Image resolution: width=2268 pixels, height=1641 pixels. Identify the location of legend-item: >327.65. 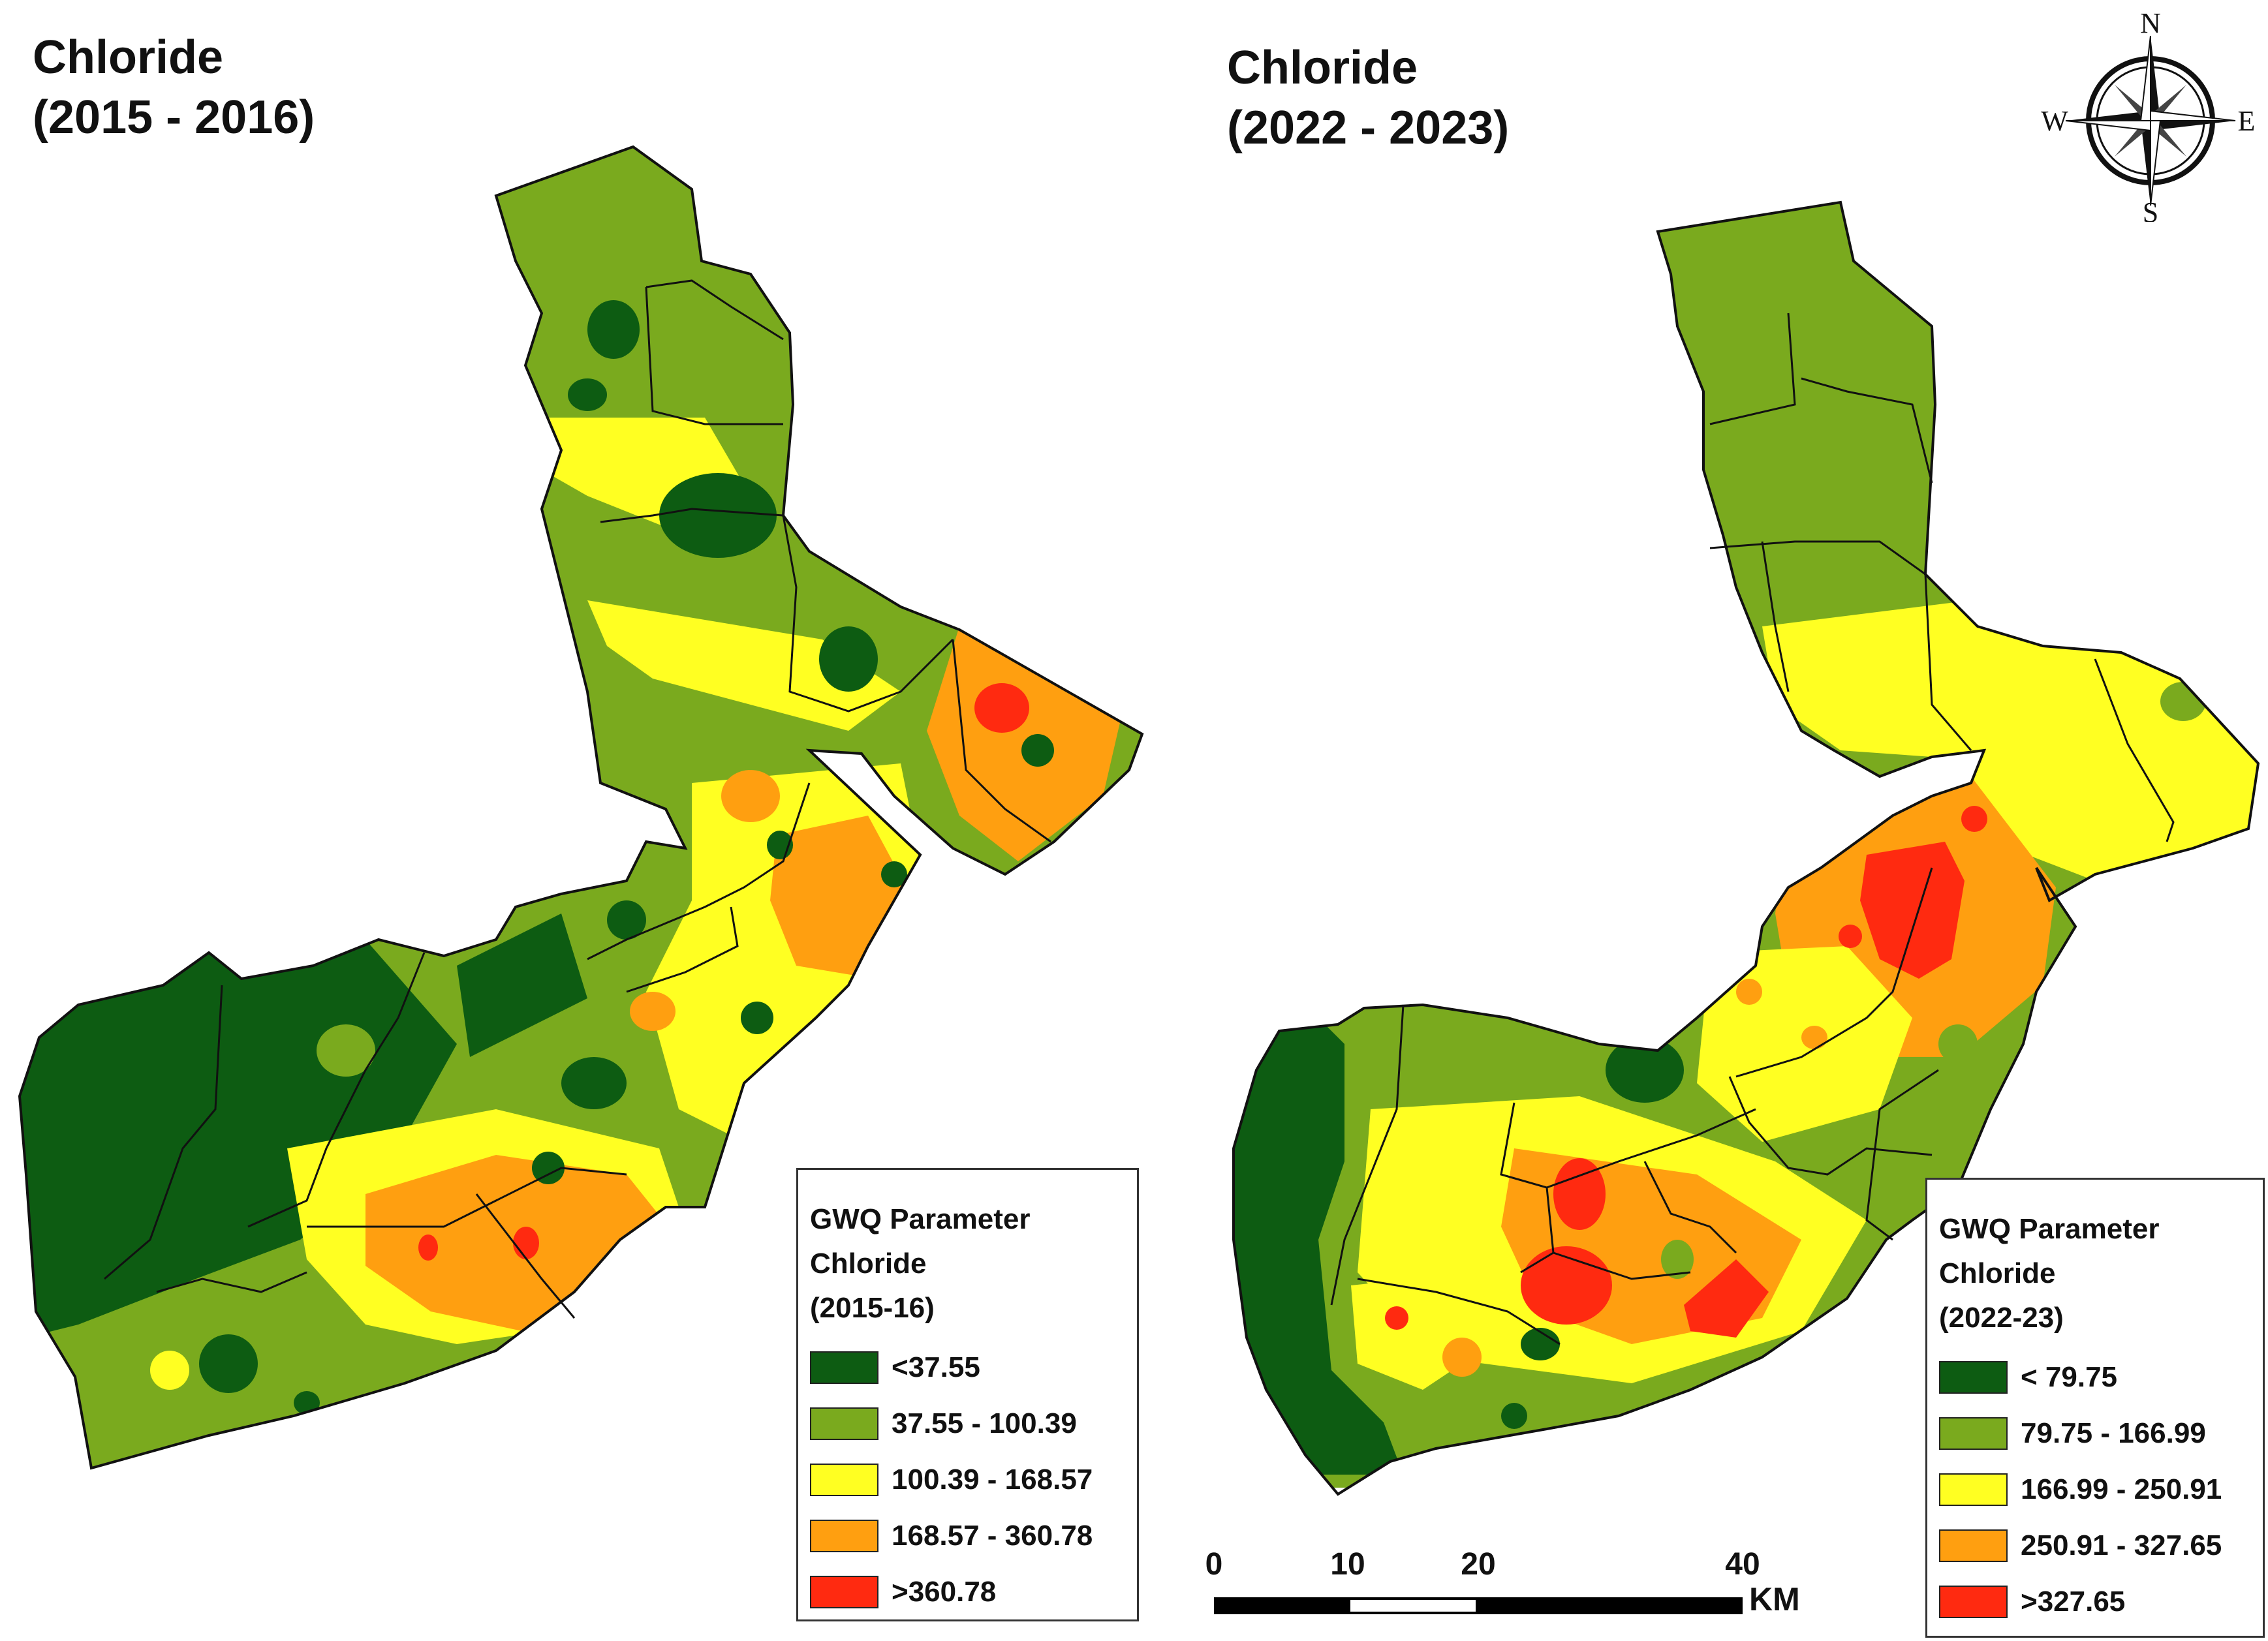
(2101, 1602).